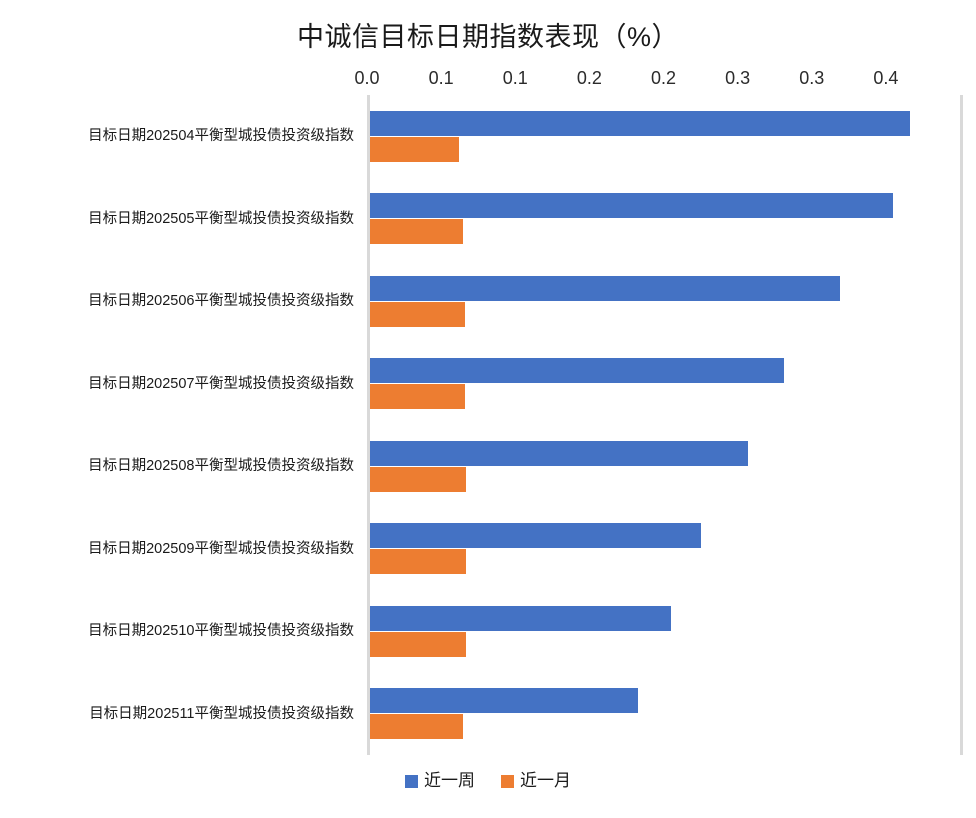 This screenshot has height=818, width=976. I want to click on x-axis-tick-2: 0.1, so click(515, 78).